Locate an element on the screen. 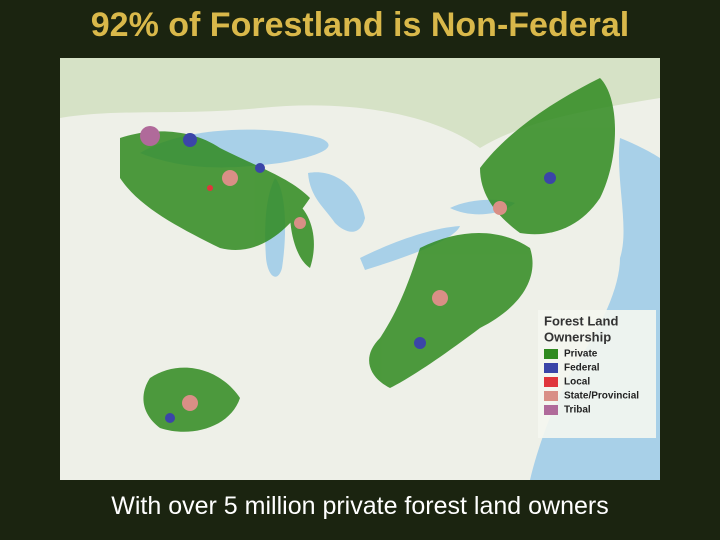  legend-box is located at coordinates (597, 374).